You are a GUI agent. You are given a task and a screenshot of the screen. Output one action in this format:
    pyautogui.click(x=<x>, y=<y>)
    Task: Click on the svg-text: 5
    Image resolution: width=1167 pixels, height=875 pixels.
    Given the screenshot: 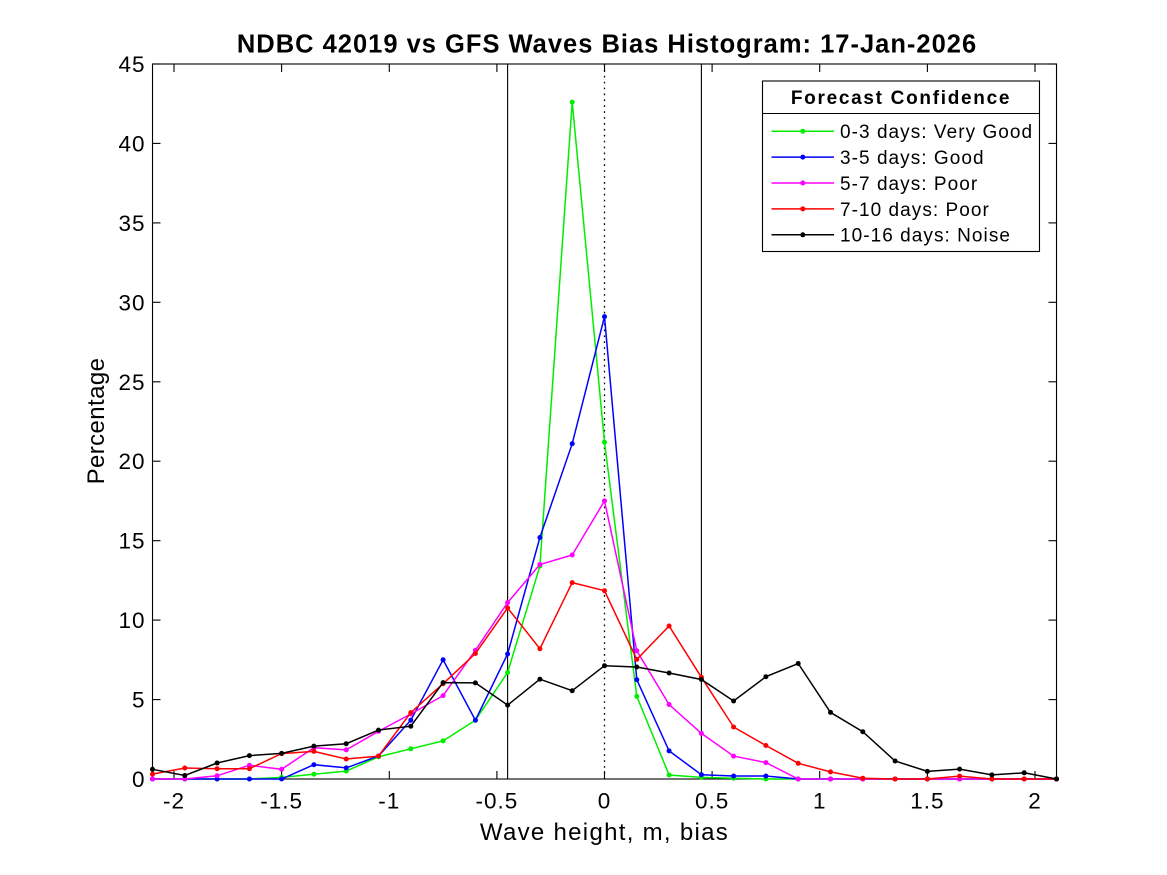 What is the action you would take?
    pyautogui.click(x=139, y=700)
    